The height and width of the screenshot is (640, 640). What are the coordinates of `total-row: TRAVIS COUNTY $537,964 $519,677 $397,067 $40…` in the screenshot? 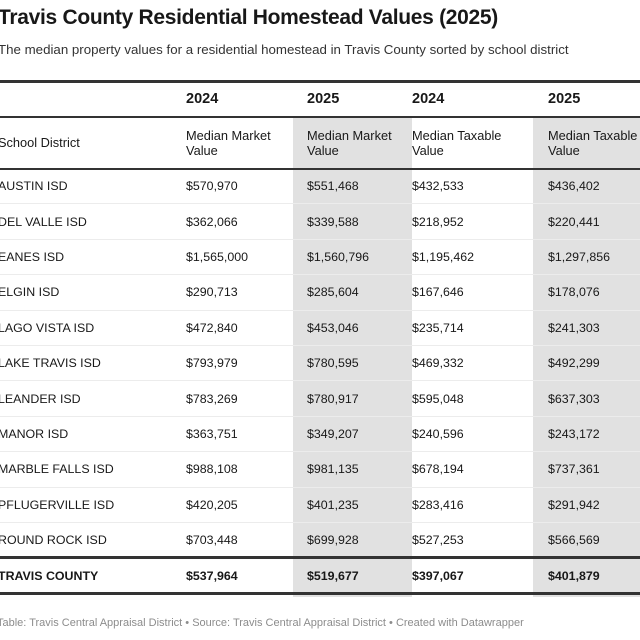 It's located at (320, 575).